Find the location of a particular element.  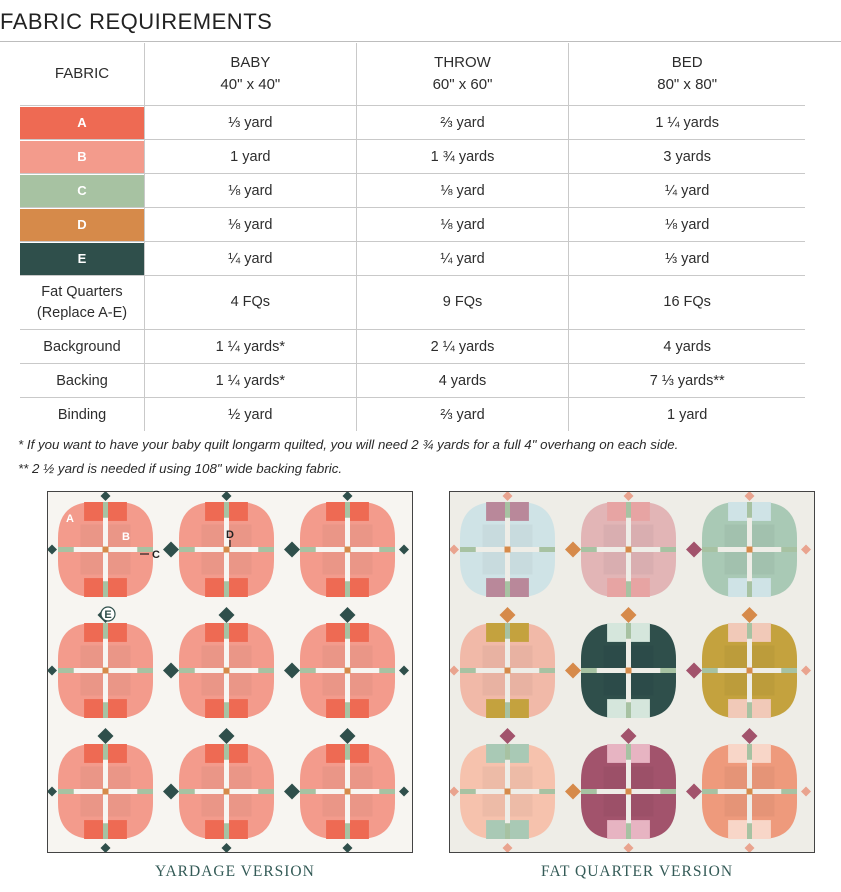

header-baby-name: BABY is located at coordinates (250, 62).